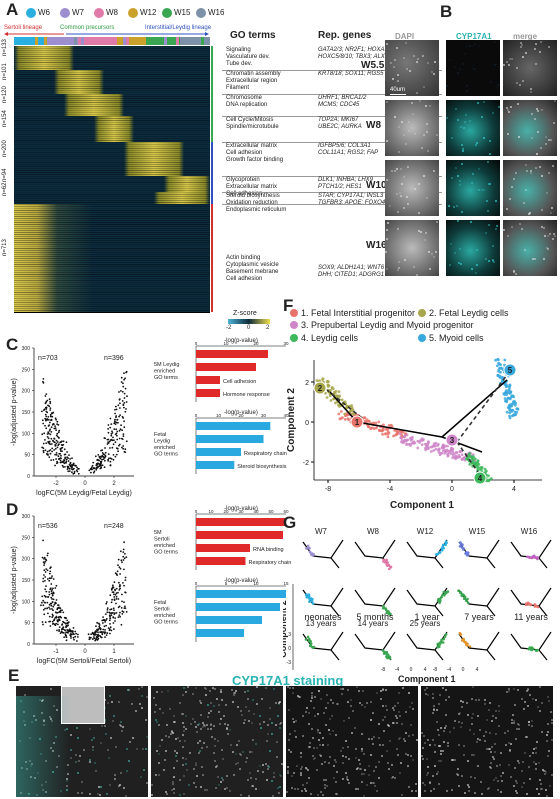 The height and width of the screenshot is (799, 560). Describe the element at coordinates (252, 272) in the screenshot. I see `go-term: Basement mebrane` at that location.